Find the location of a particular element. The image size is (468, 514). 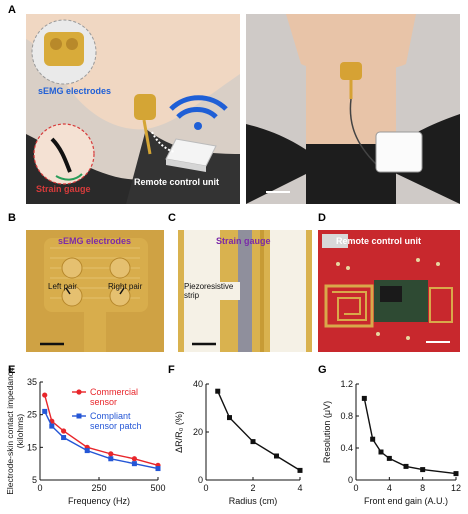

x-axis-label: Front end gain (A.U.) is located at coordinates (406, 501).